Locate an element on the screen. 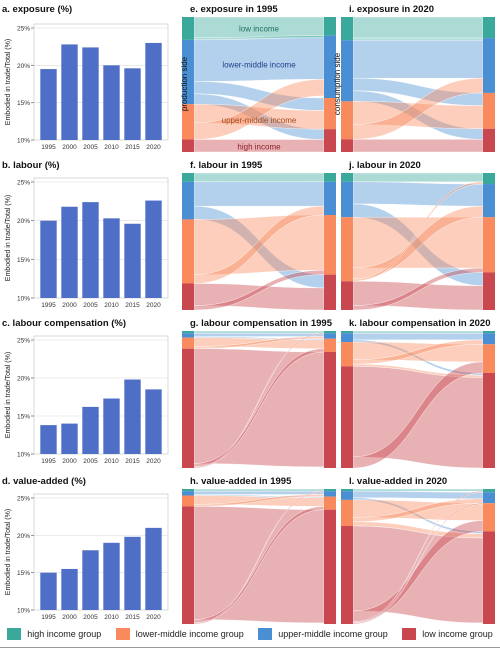 The width and height of the screenshot is (500, 650). inline-label-lower_middle: upper-middle income is located at coordinates (259, 120).